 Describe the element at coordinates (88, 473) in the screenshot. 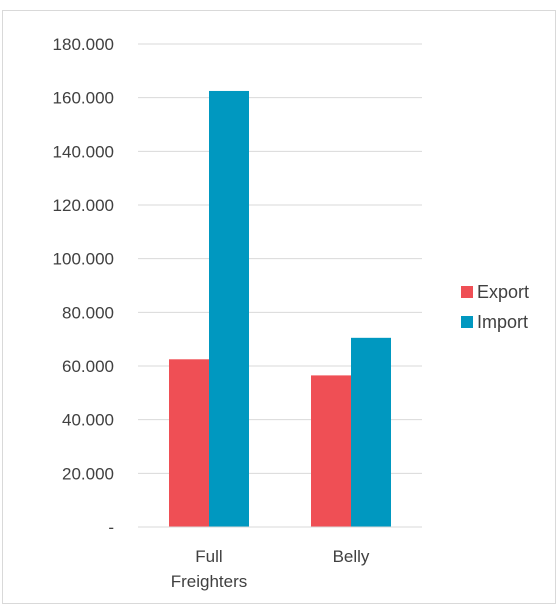

I see `y-tick-label: 20.000` at that location.